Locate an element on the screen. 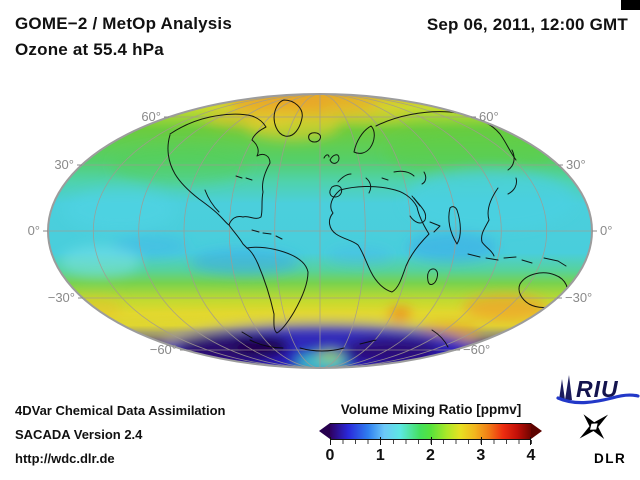 Image resolution: width=640 pixels, height=480 pixels. footer-url: http://wdc.dlr.de is located at coordinates (65, 458).